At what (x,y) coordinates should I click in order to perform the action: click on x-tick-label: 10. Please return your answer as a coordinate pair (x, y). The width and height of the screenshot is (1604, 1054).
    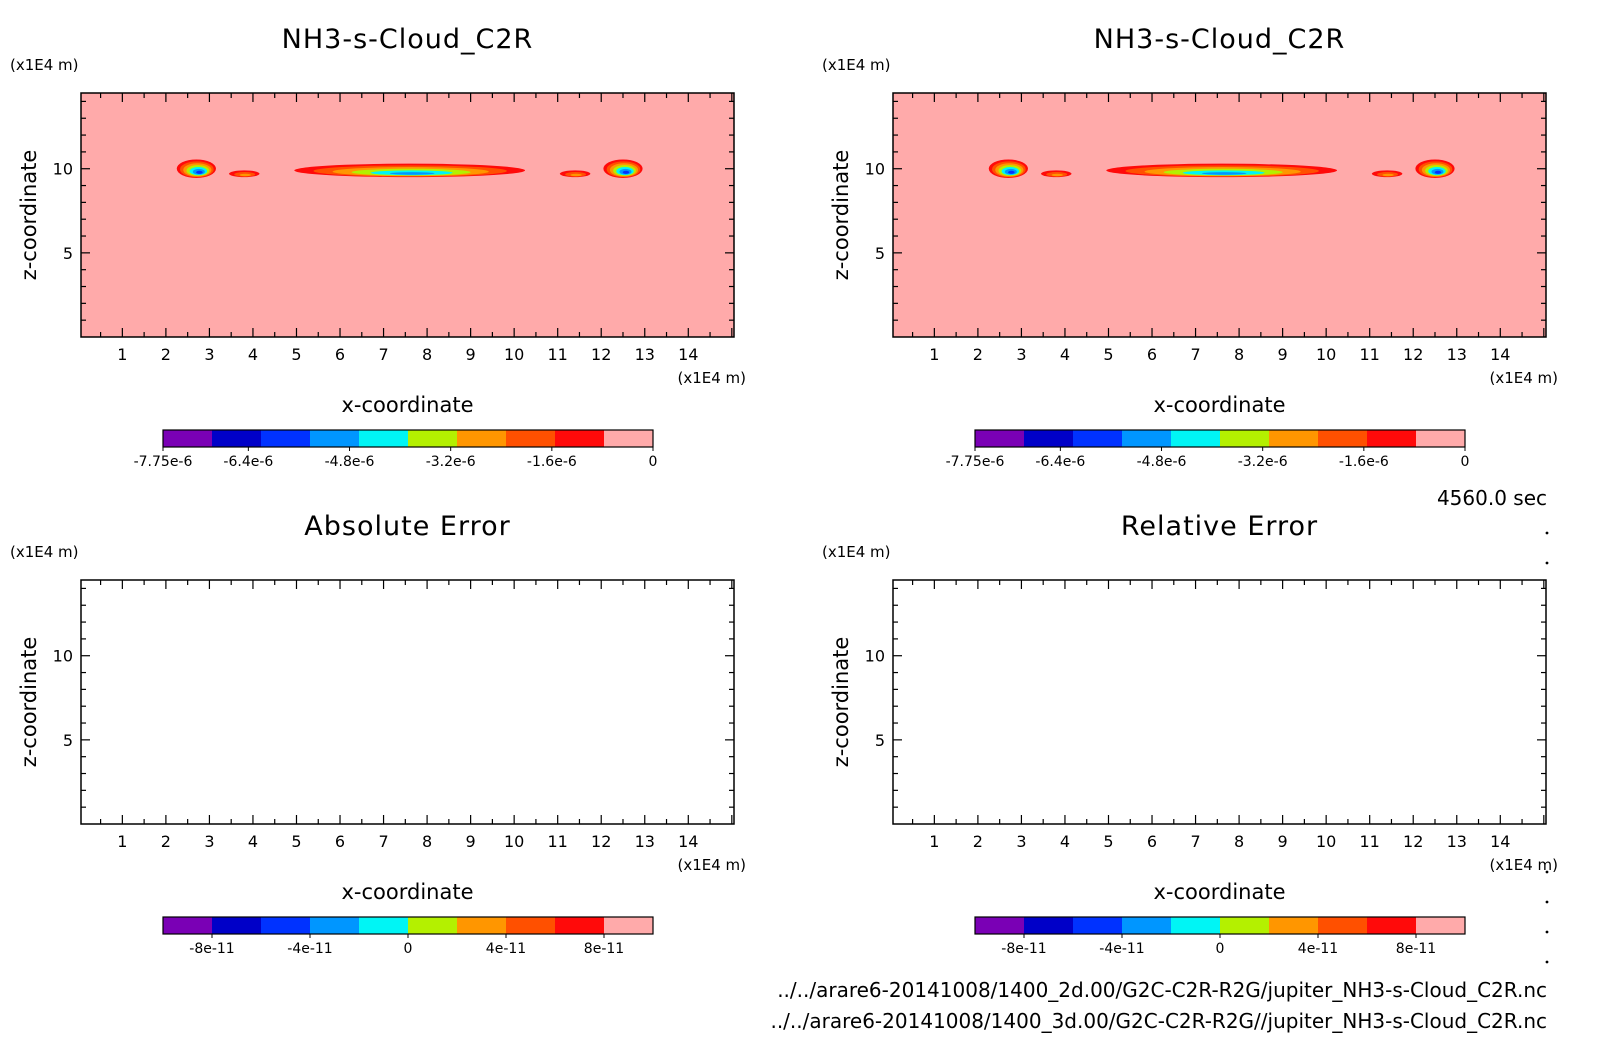
    Looking at the image, I should click on (514, 841).